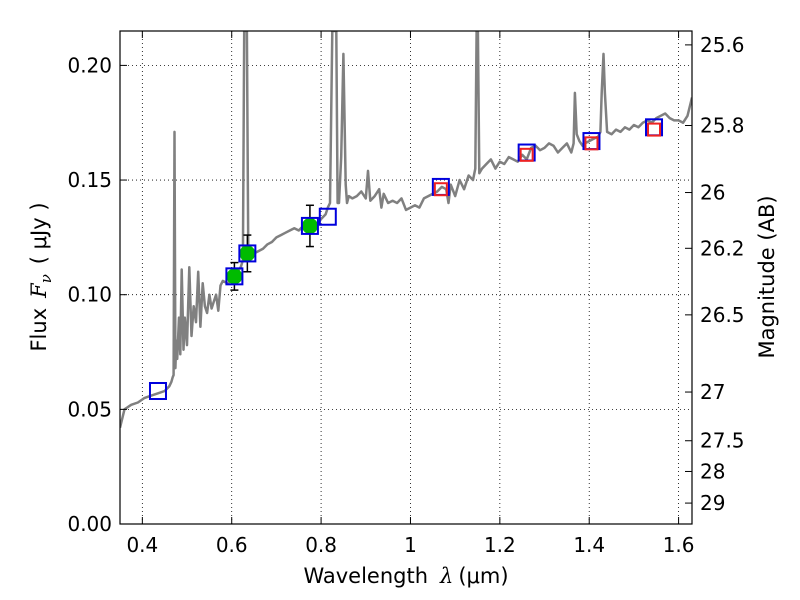 The height and width of the screenshot is (600, 800). Describe the element at coordinates (89, 65) in the screenshot. I see `y-tick-label: 0.20` at that location.